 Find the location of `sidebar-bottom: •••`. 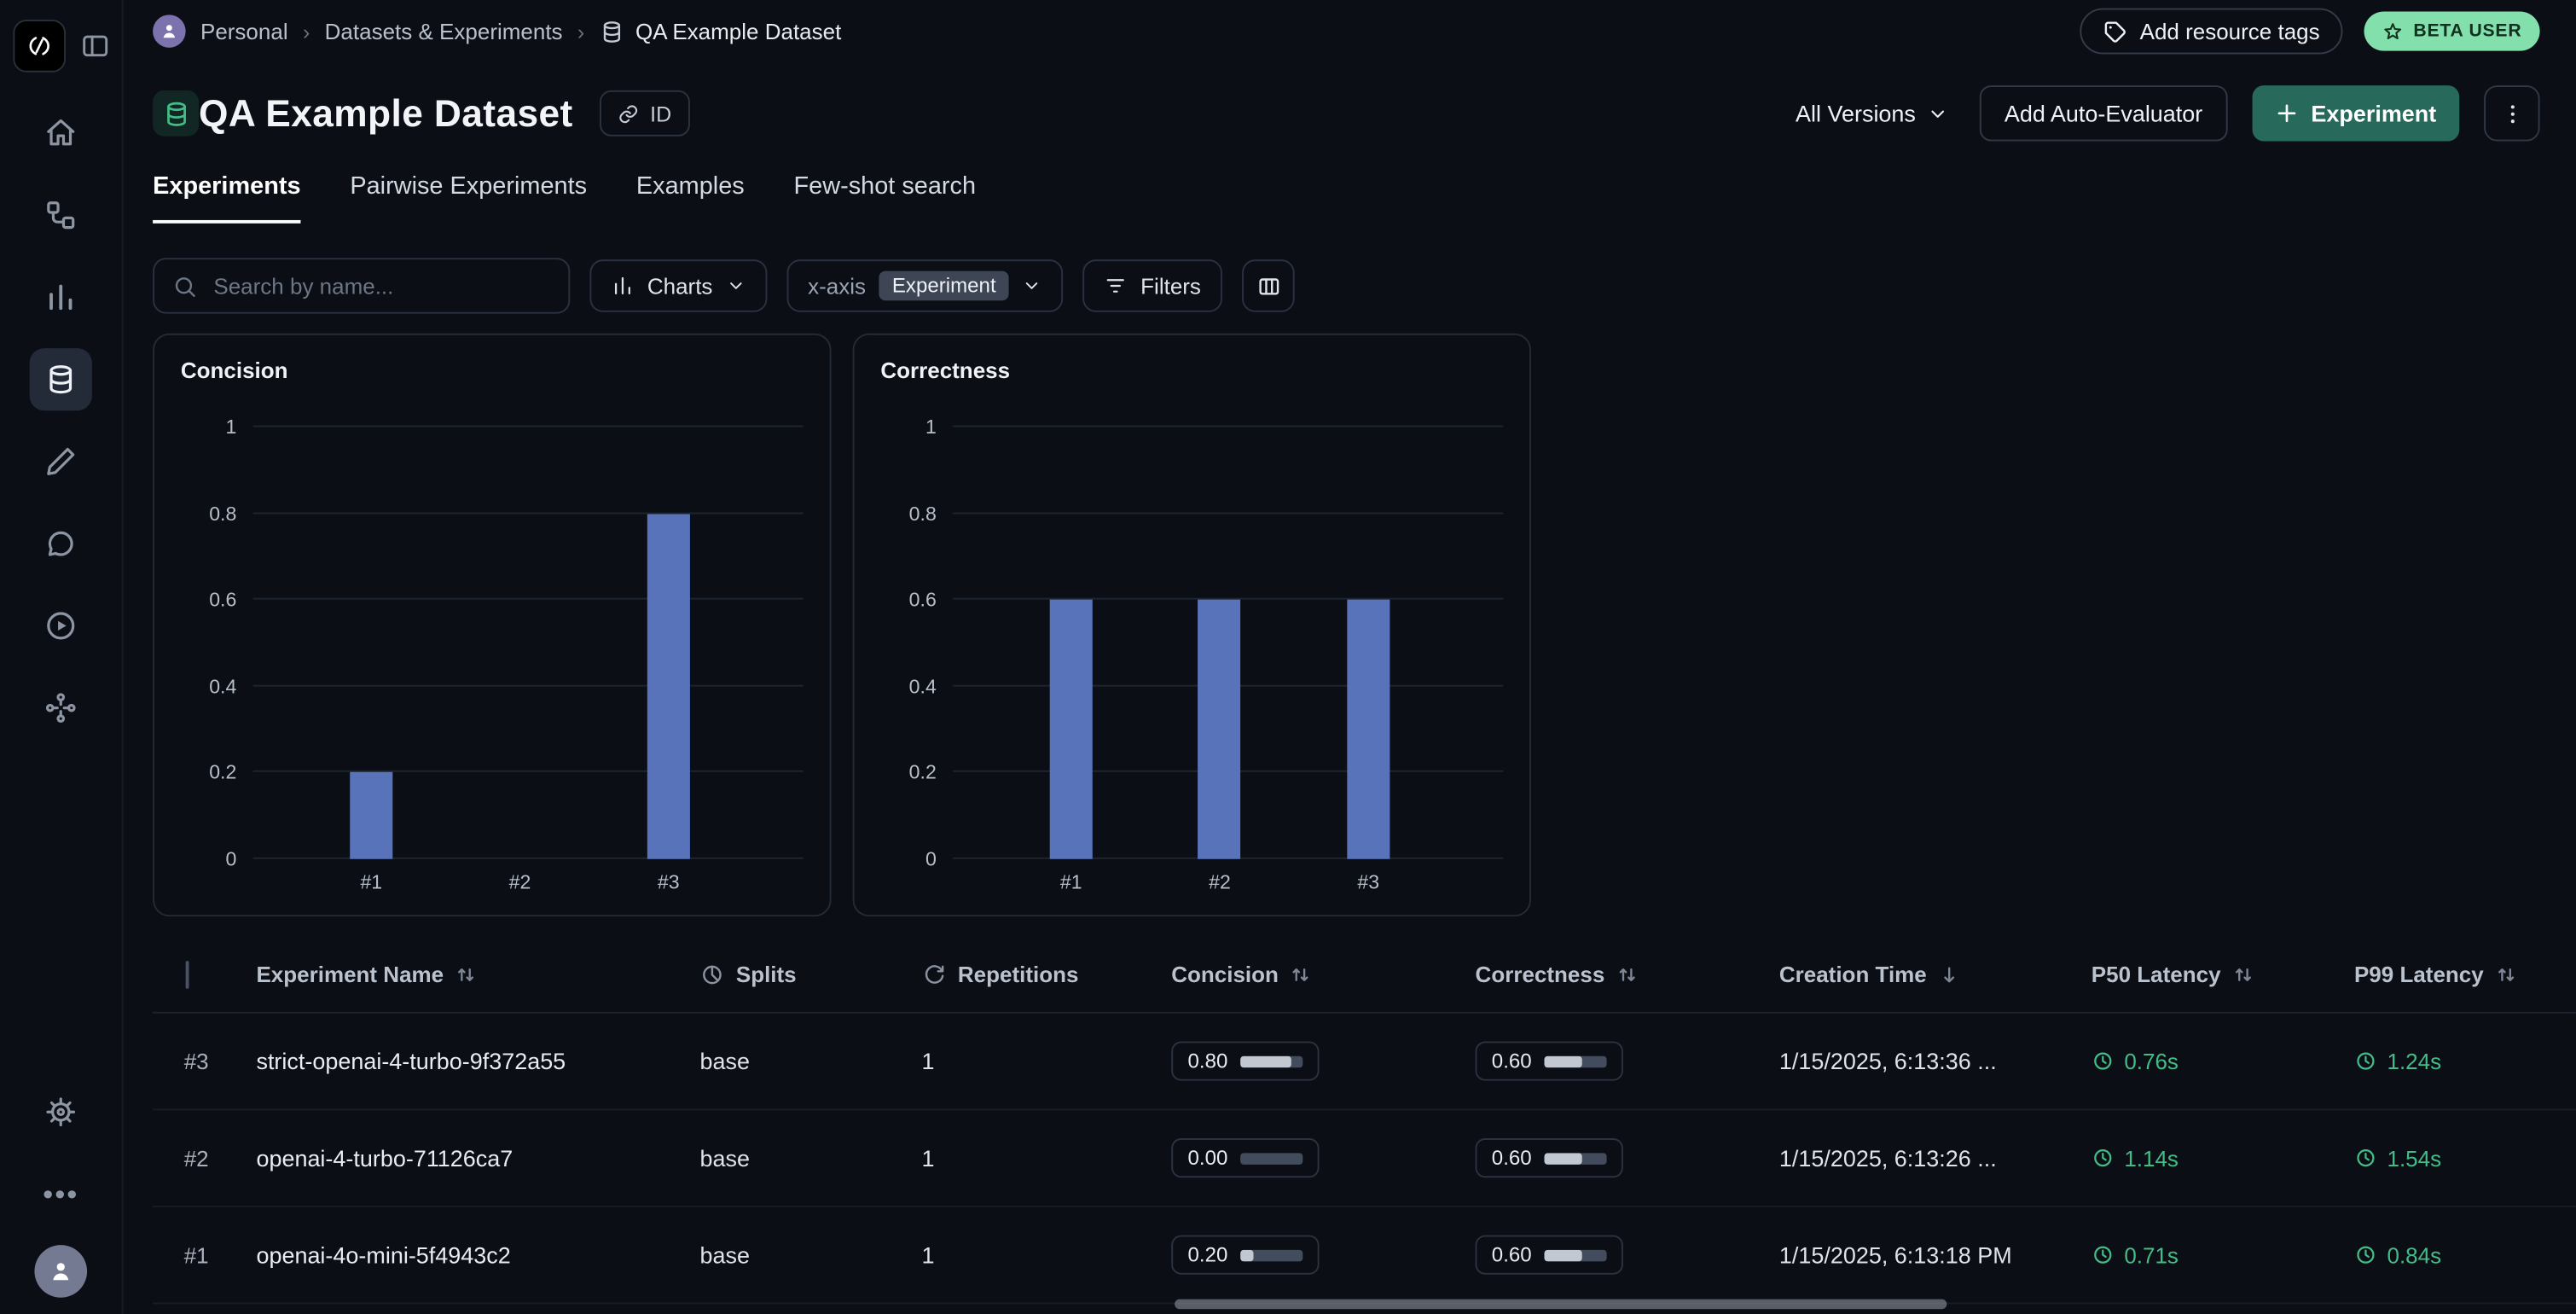

sidebar-bottom: ••• is located at coordinates (61, 1197).